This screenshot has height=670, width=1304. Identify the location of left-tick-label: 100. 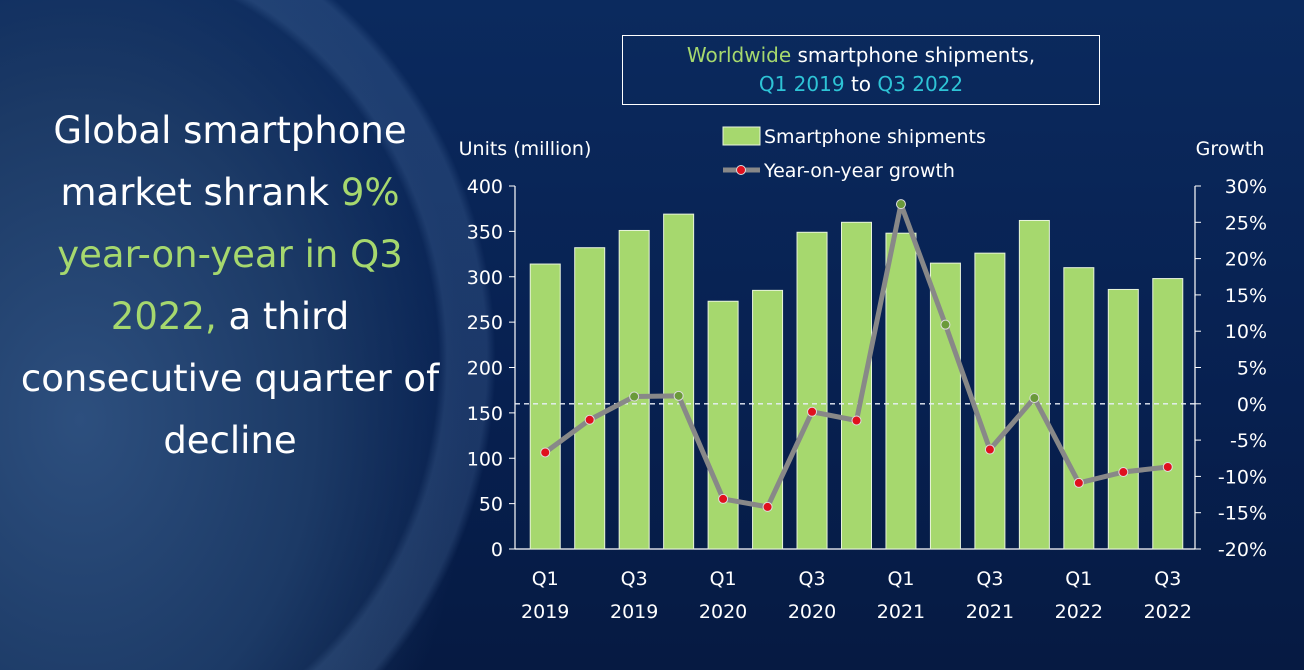
(485, 459).